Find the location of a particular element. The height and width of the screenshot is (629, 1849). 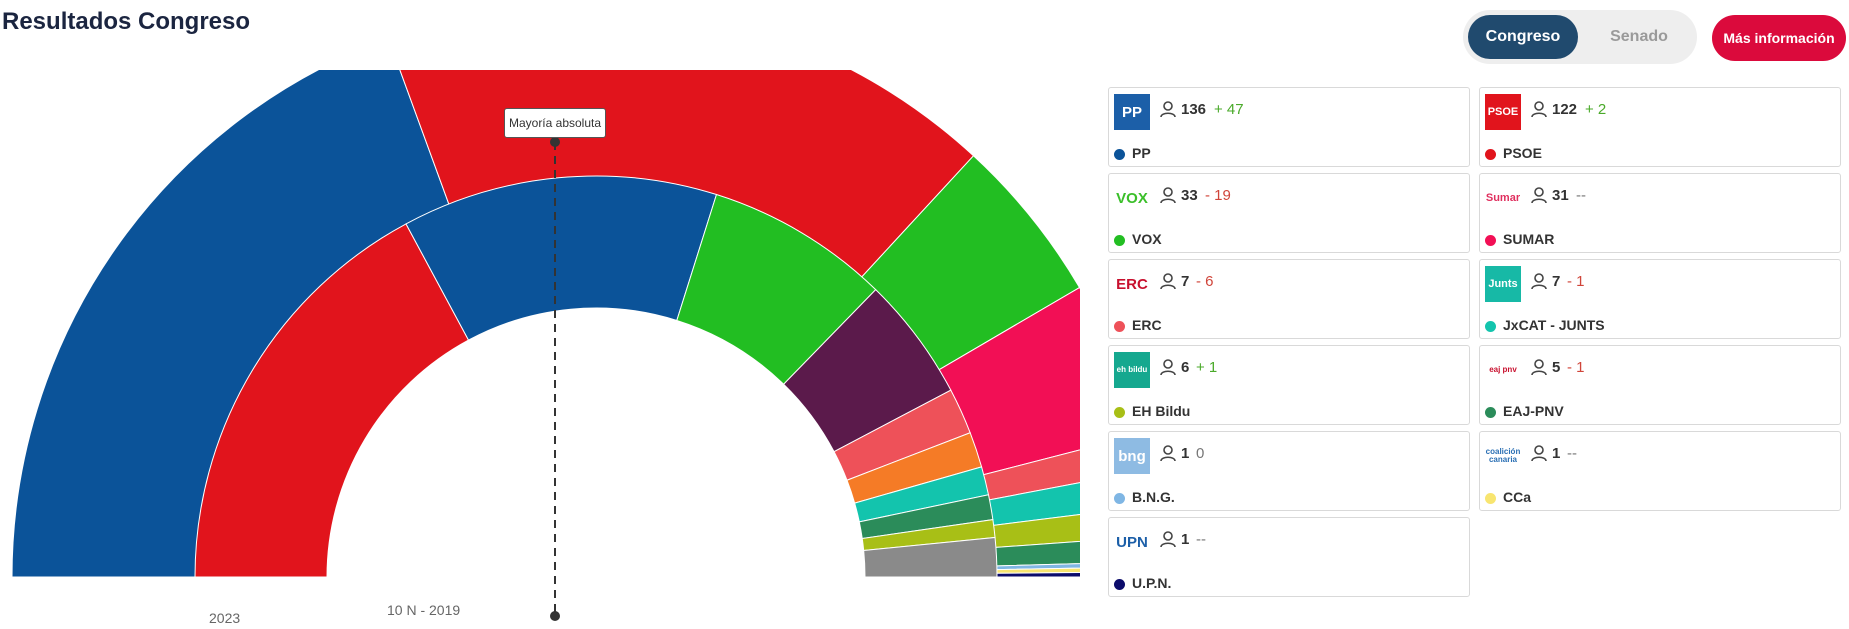

majority-line-bottom-dot is located at coordinates (555, 616).